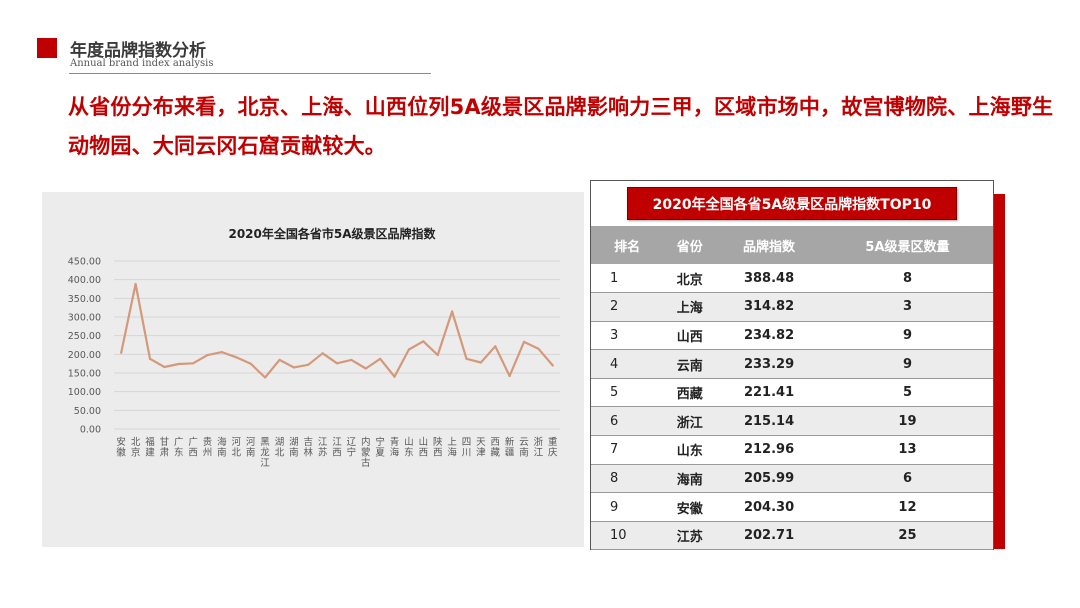  I want to click on index-cell: 314.82, so click(769, 307).